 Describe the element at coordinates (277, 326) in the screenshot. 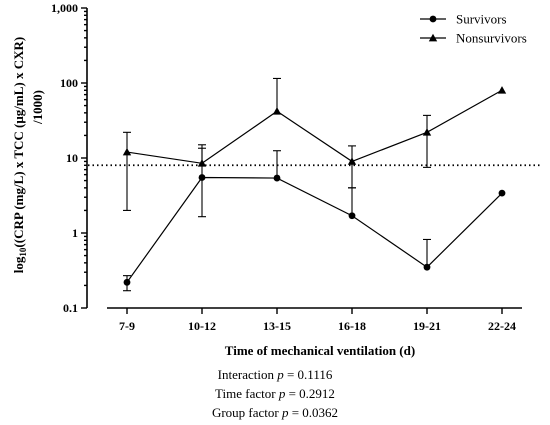

I see `x-tick-label: 13-15` at that location.